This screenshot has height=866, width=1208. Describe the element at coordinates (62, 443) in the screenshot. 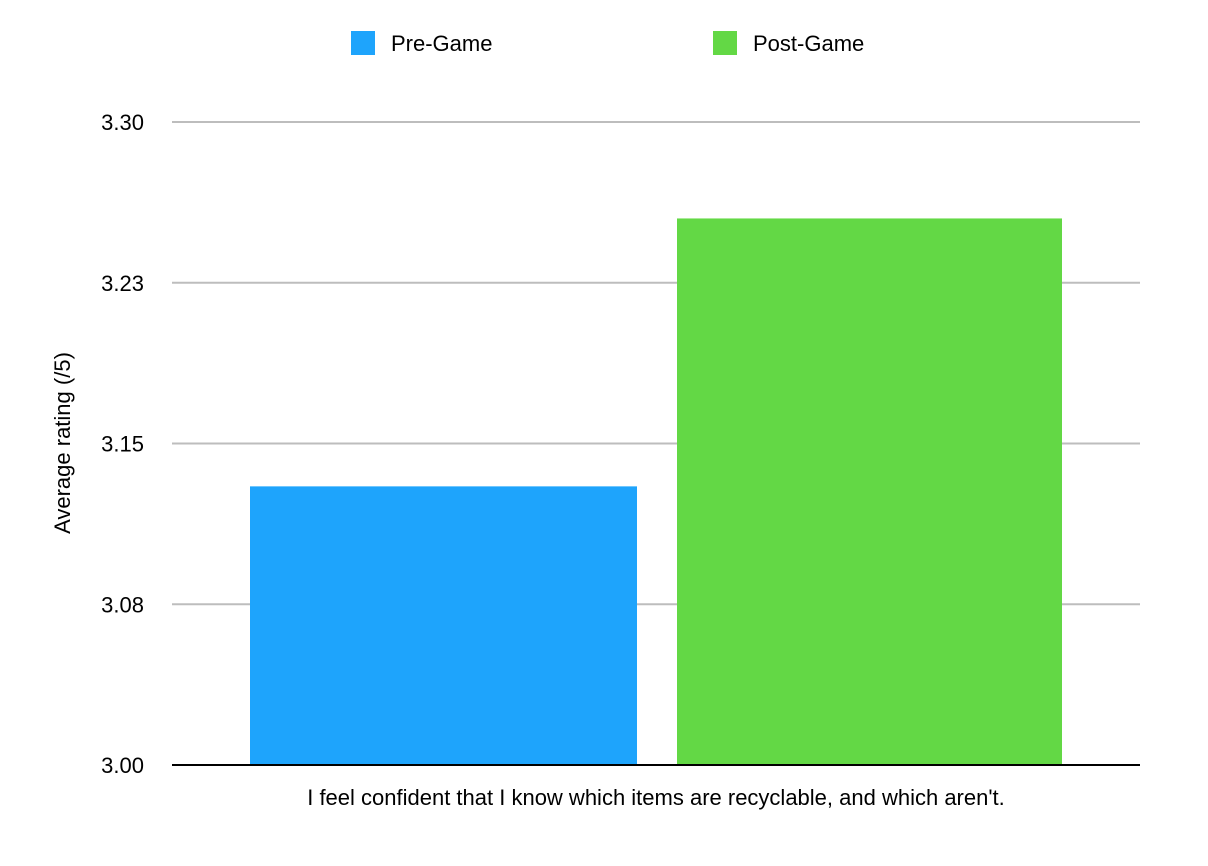

I see `y-axis-title: Average rating (/5)` at that location.